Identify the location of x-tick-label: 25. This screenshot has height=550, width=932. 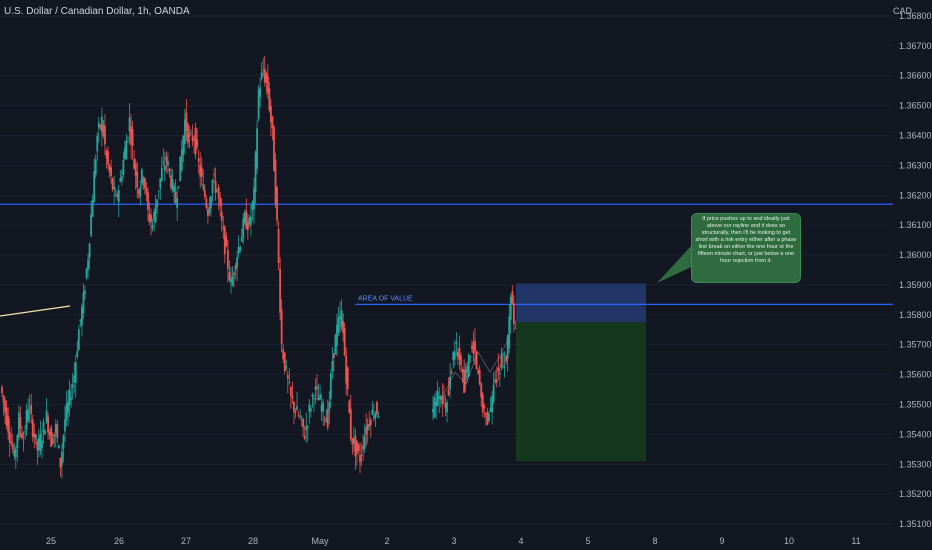
(51, 541).